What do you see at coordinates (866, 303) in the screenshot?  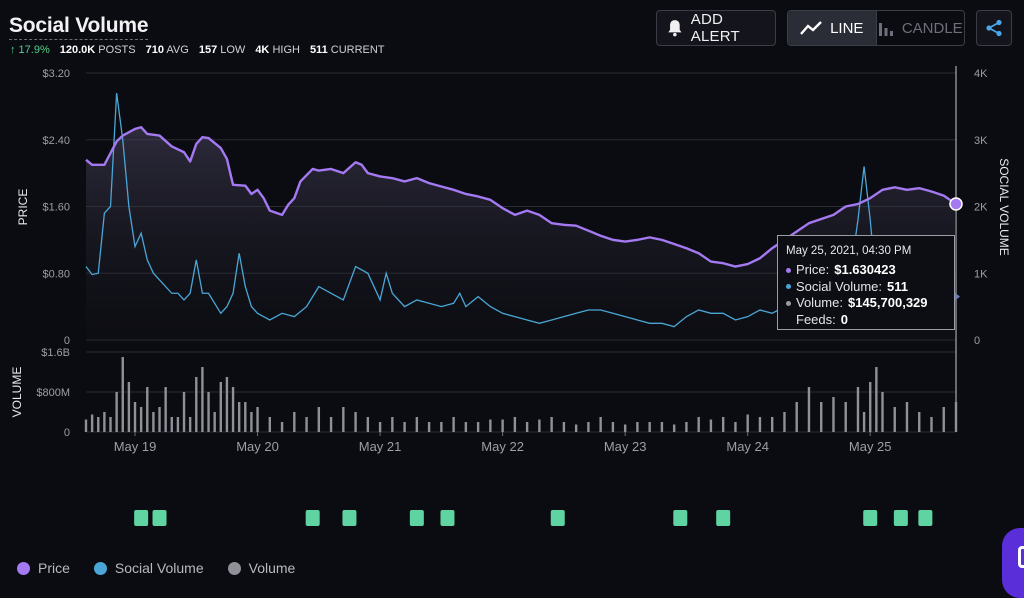 I see `tooltip-row-volume: Volume: $145,700,329` at bounding box center [866, 303].